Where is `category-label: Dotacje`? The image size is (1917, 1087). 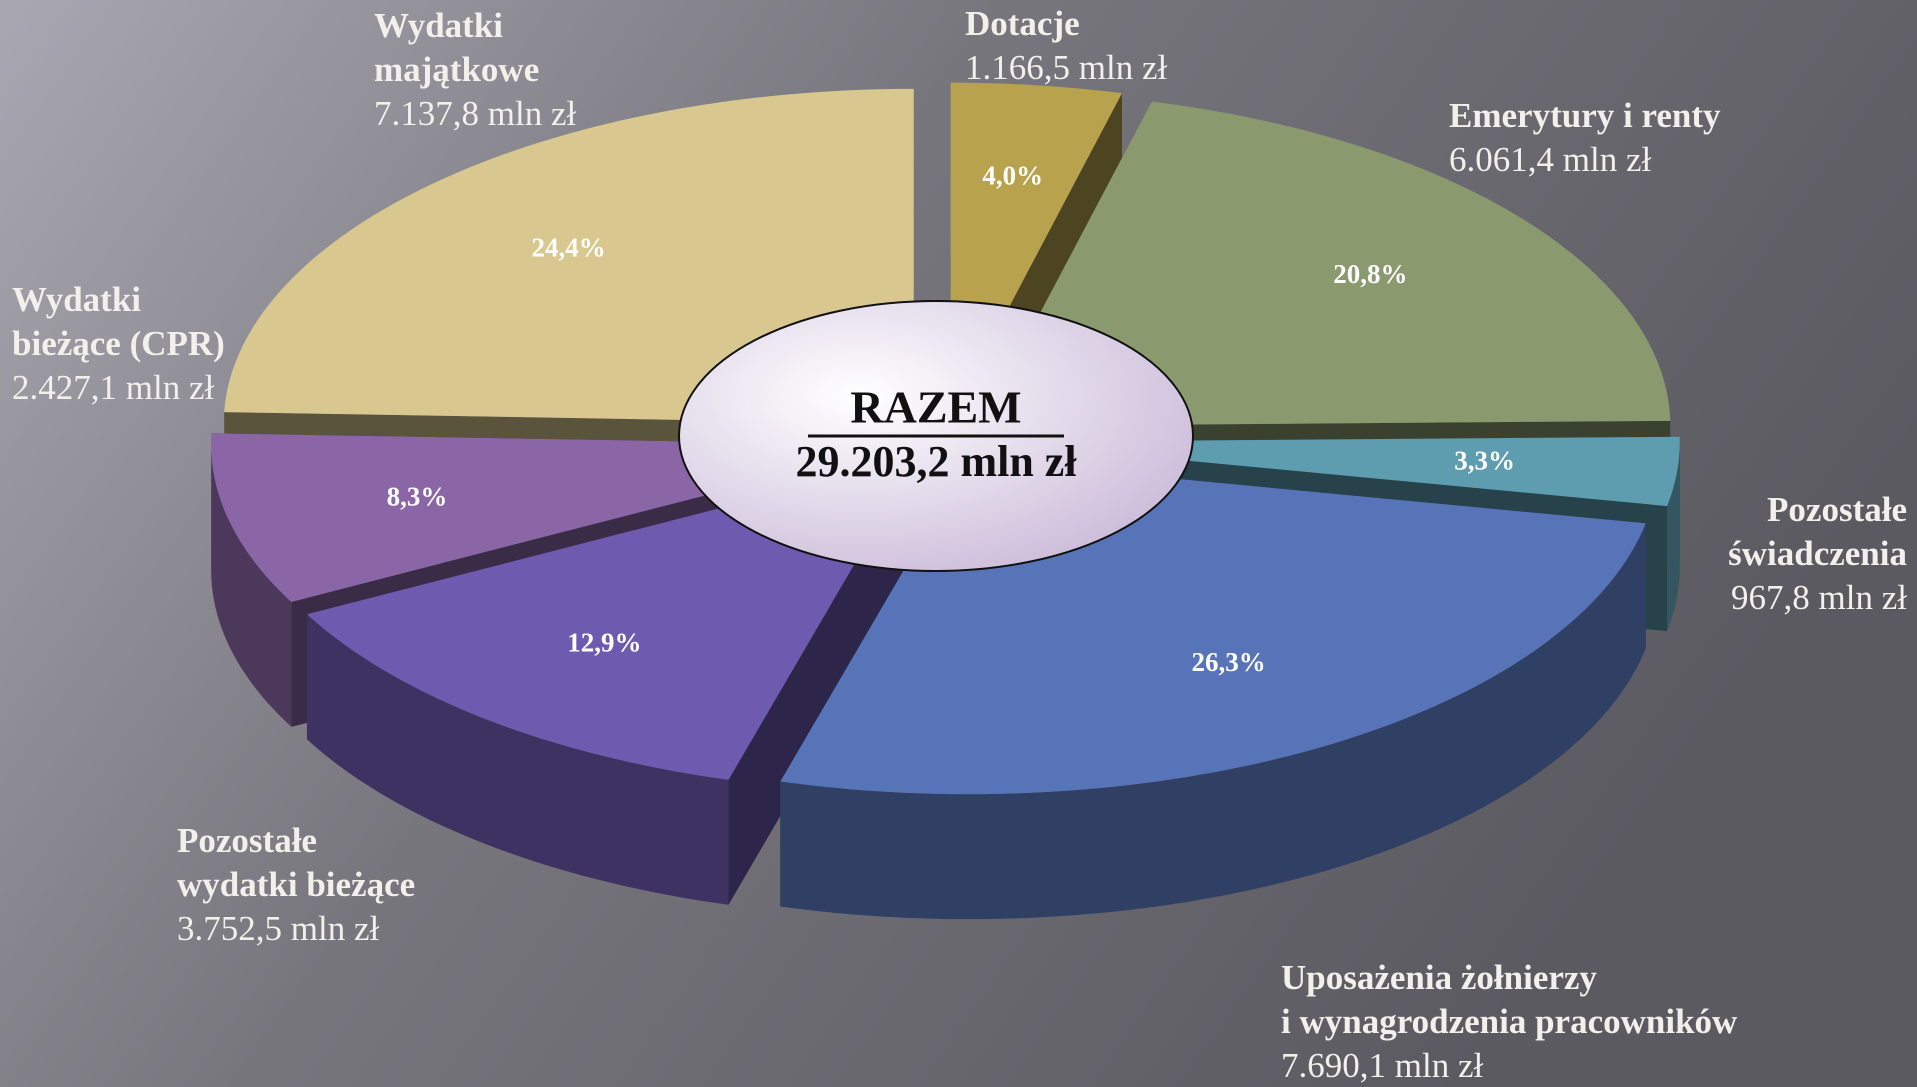
category-label: Dotacje is located at coordinates (1022, 23).